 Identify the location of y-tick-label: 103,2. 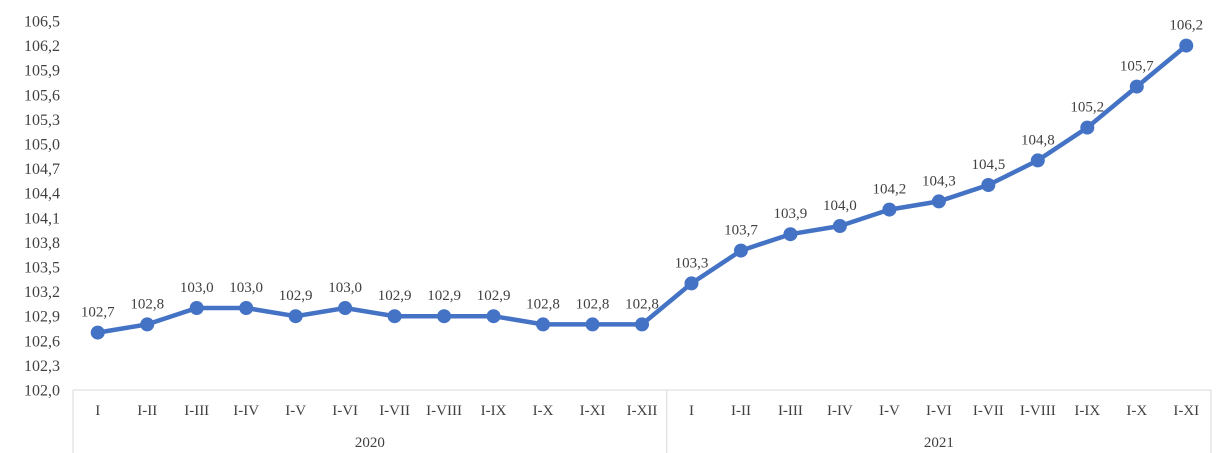
(42, 292).